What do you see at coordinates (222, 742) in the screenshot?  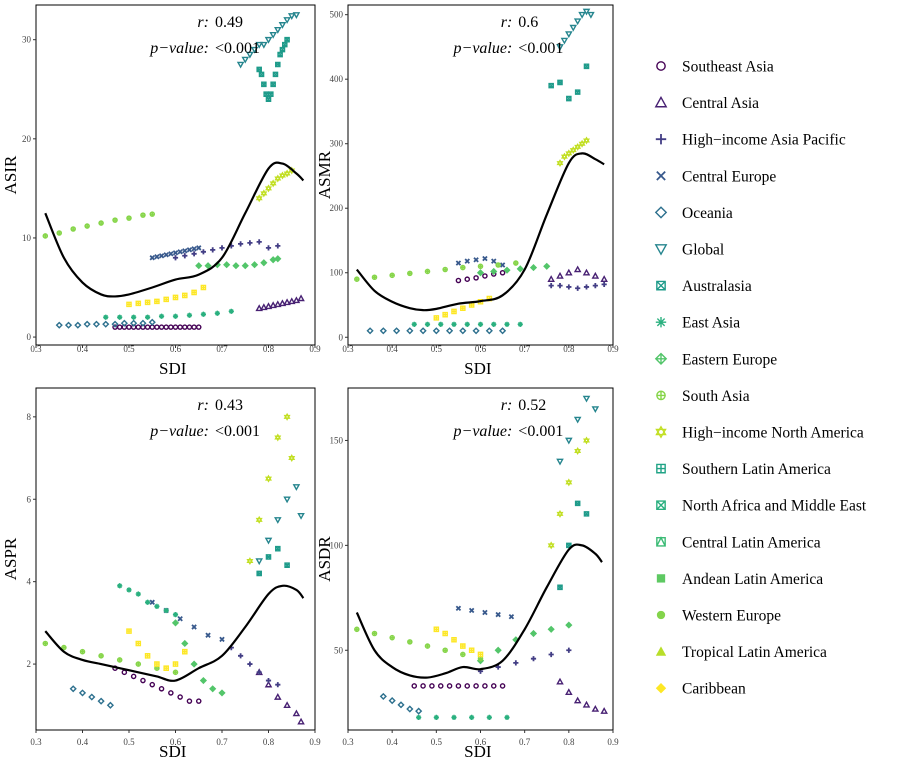 I see `x-tick-label: 0.7` at bounding box center [222, 742].